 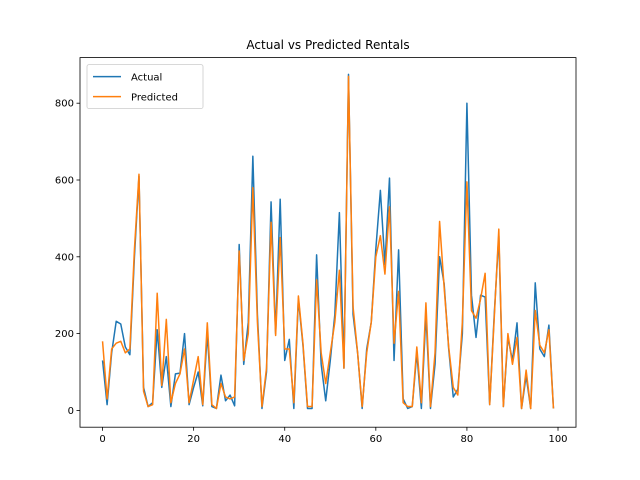 What do you see at coordinates (327, 45) in the screenshot?
I see `chart-title: Actual vs Predicted Rentals` at bounding box center [327, 45].